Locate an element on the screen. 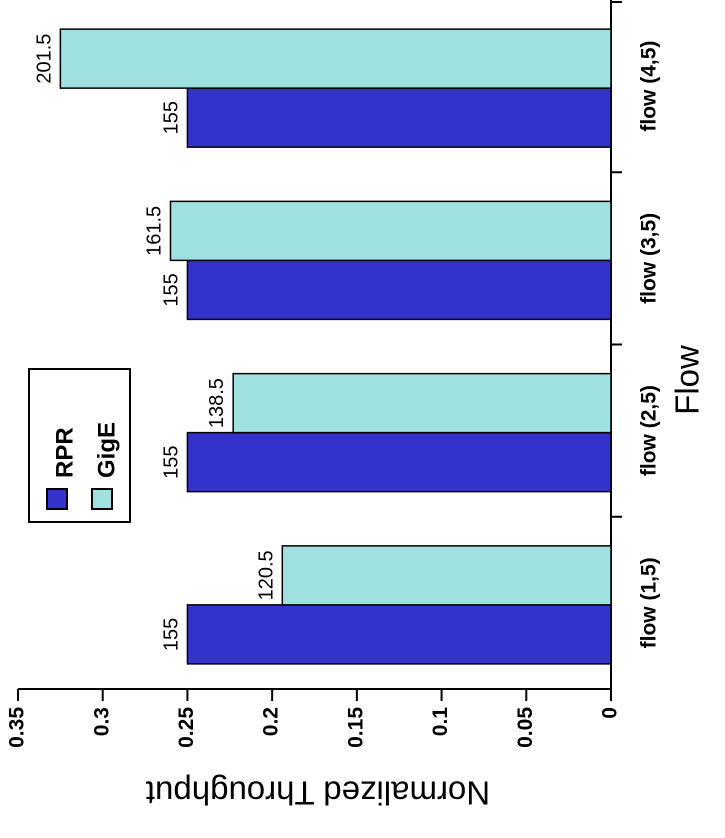 Image resolution: width=725 pixels, height=838 pixels. y-axis-title: Normalized Throughput is located at coordinates (318, 792).